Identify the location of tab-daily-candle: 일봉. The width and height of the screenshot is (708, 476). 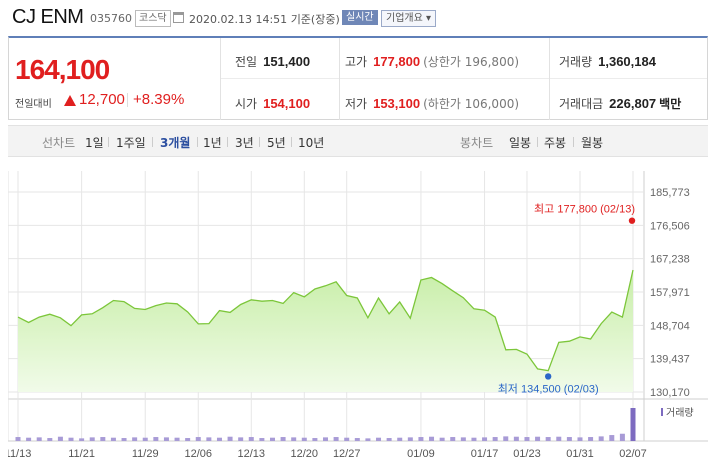
(520, 143).